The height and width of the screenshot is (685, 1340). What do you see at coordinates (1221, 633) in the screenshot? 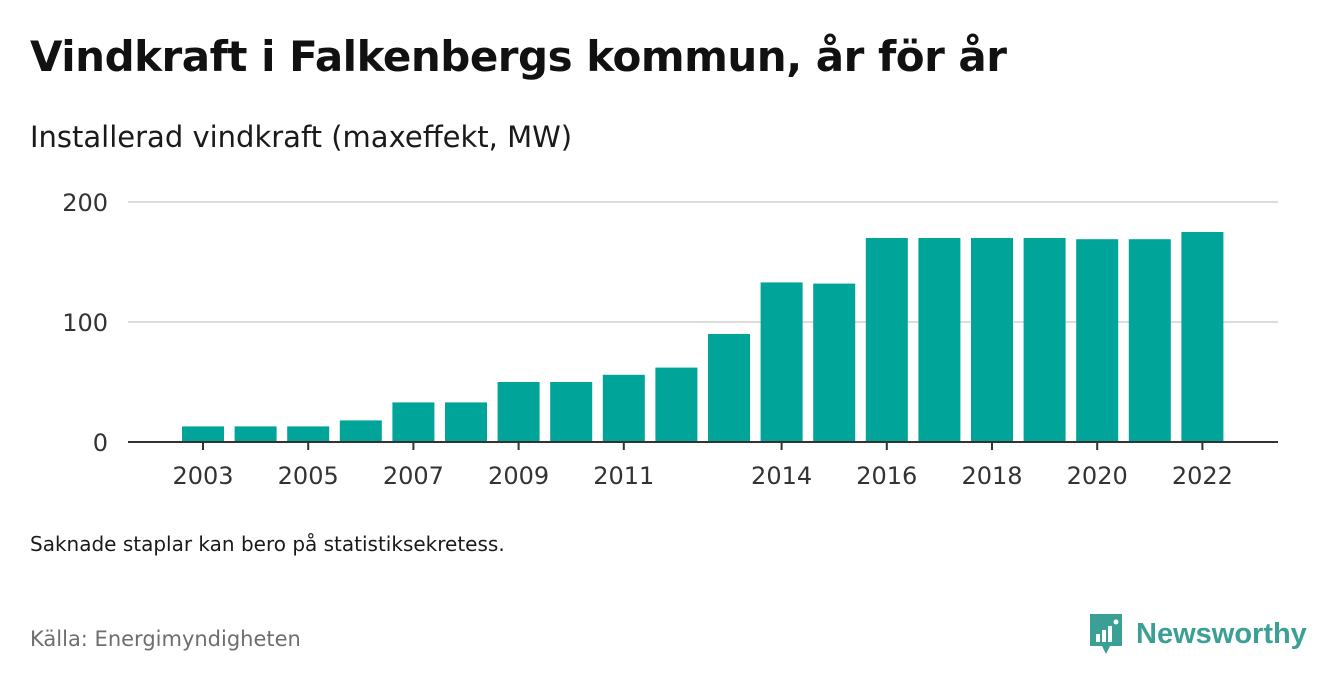
I see `brand-name: Newsworthy` at bounding box center [1221, 633].